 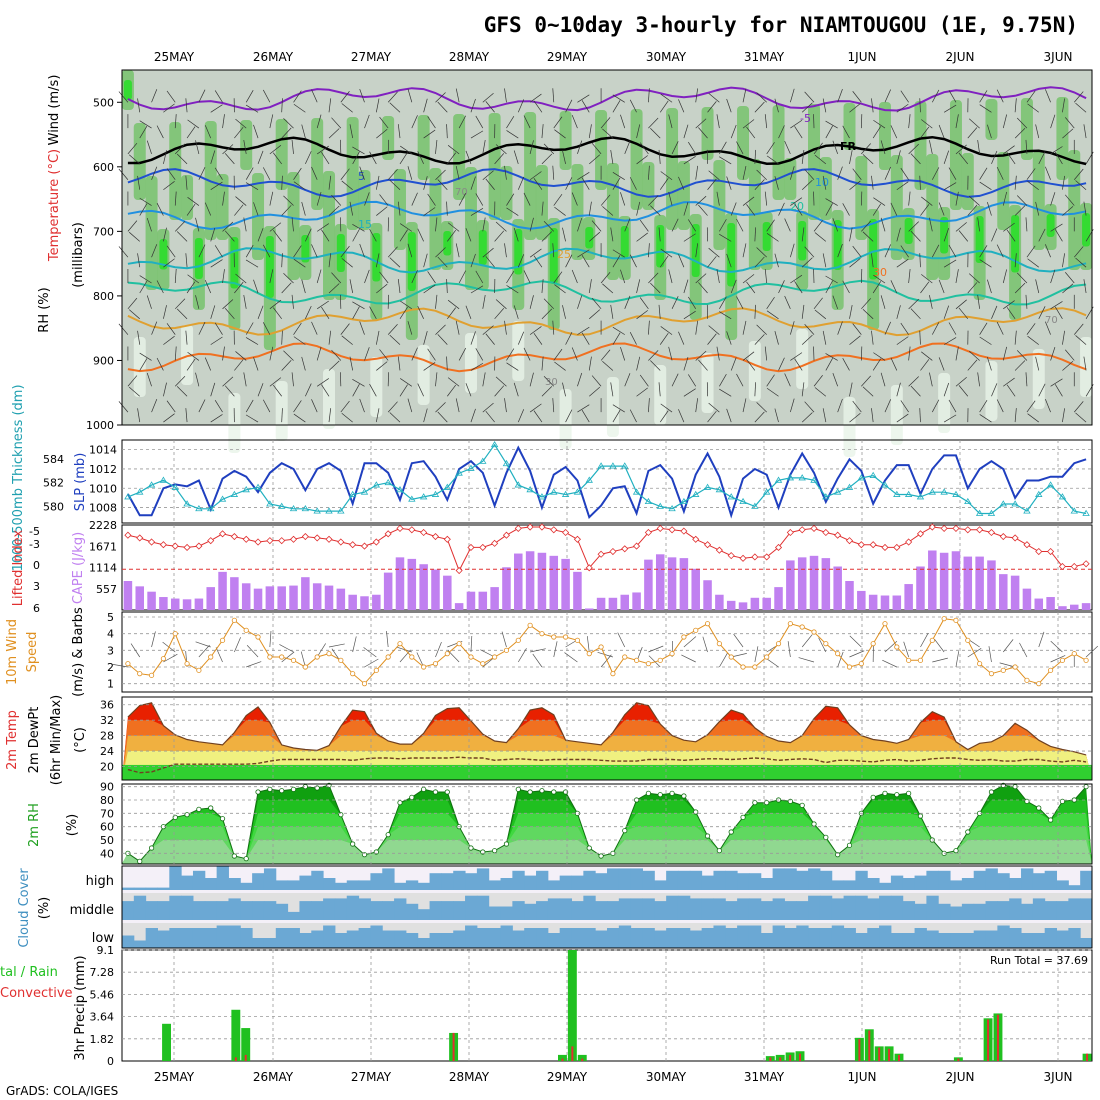 I want to click on date-label-bottom-2: 27MAY, so click(x=371, y=1077).